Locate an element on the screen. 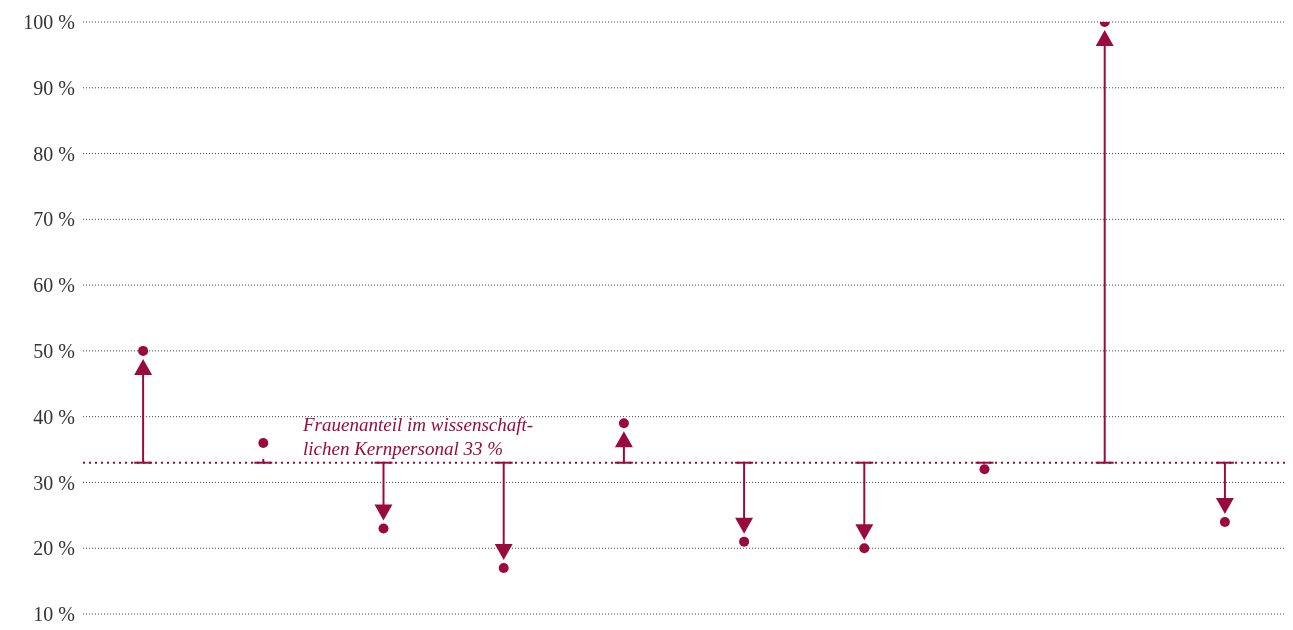 The image size is (1293, 630). y-tick-label: 70 % is located at coordinates (54, 219).